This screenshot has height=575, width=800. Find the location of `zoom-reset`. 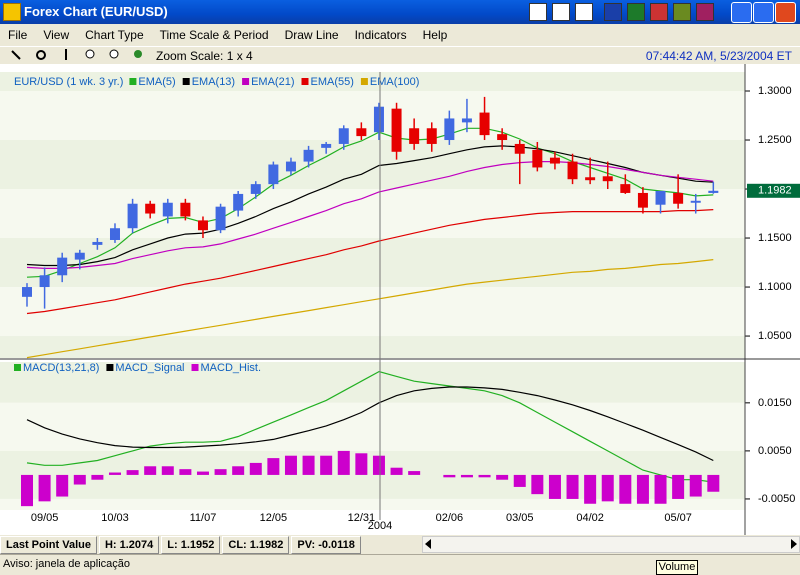

zoom-reset is located at coordinates (138, 54).